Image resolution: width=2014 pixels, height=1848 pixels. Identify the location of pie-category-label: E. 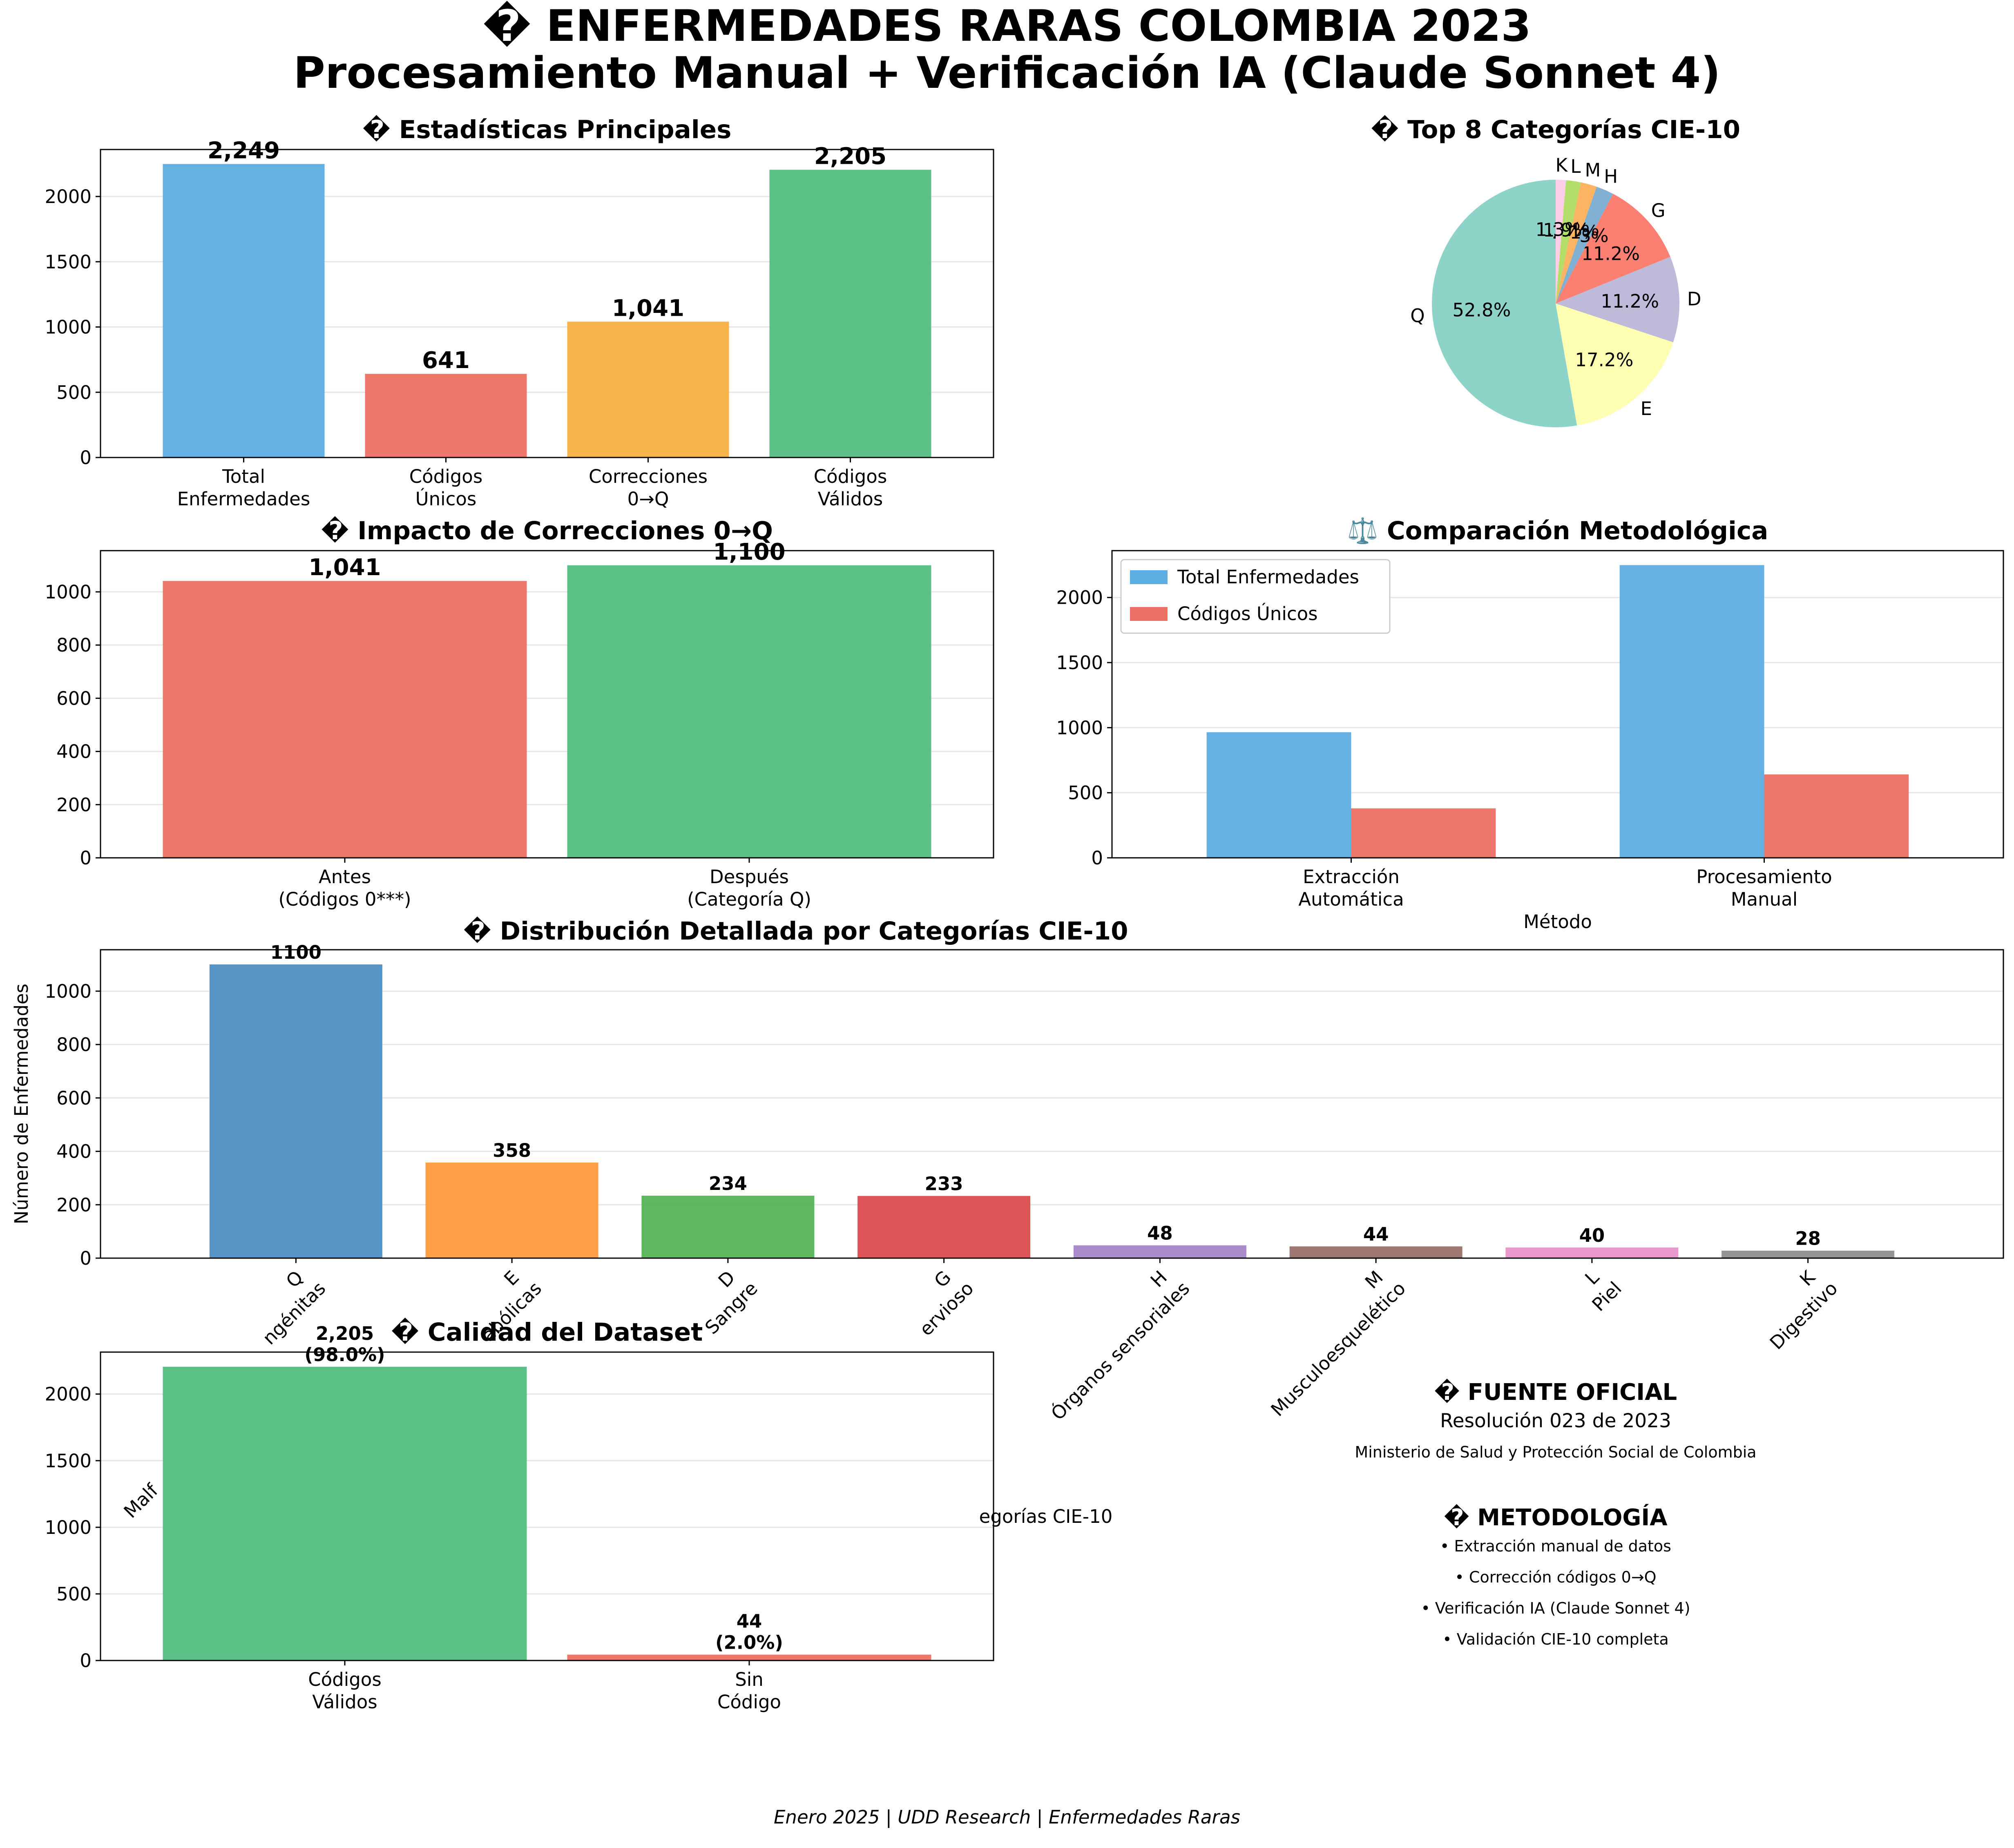
(1646, 409).